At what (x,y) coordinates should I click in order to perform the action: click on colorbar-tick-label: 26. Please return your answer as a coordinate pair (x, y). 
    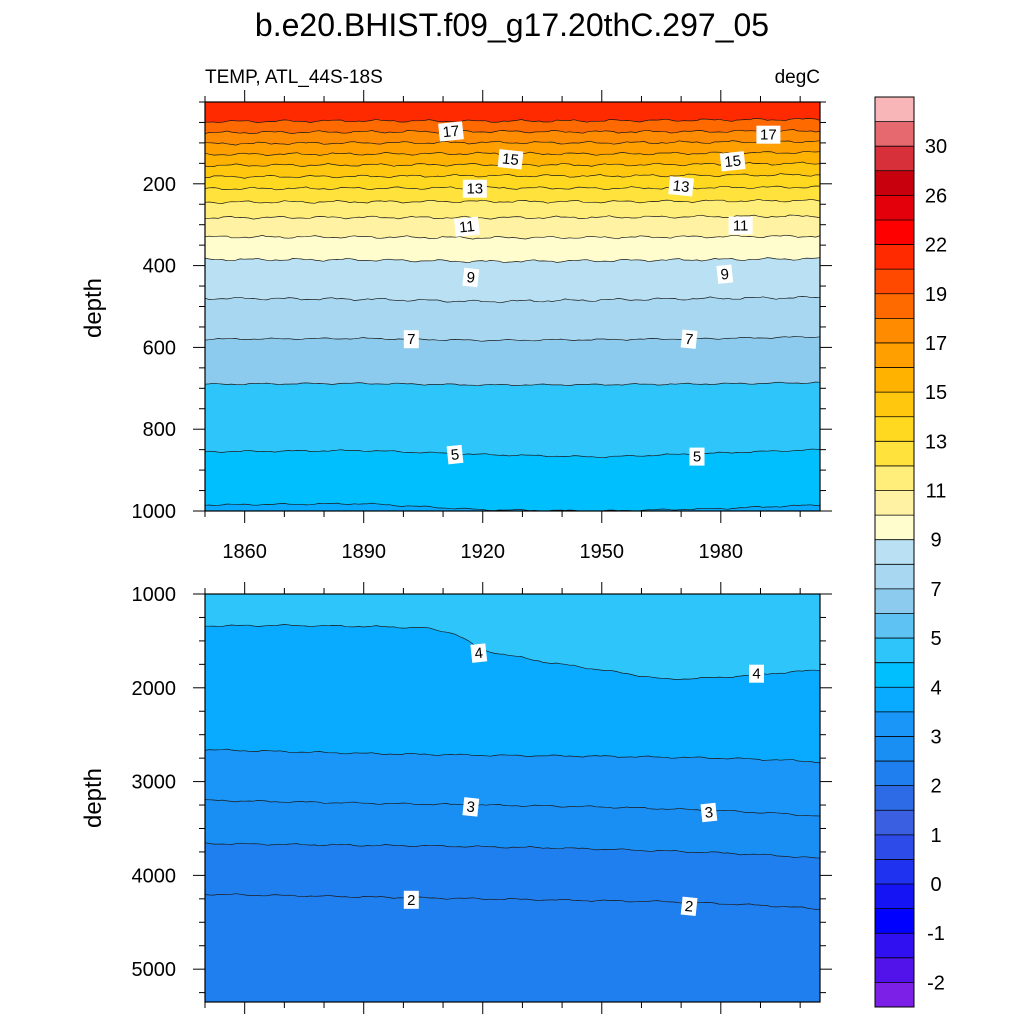
    Looking at the image, I should click on (936, 196).